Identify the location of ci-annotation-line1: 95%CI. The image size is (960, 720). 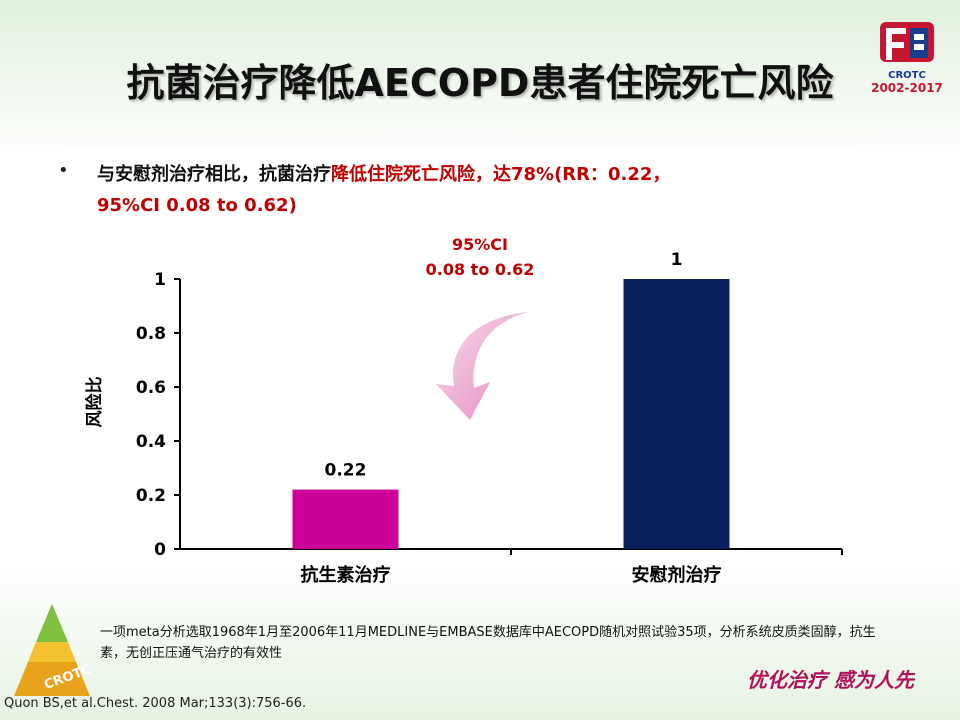
(480, 244).